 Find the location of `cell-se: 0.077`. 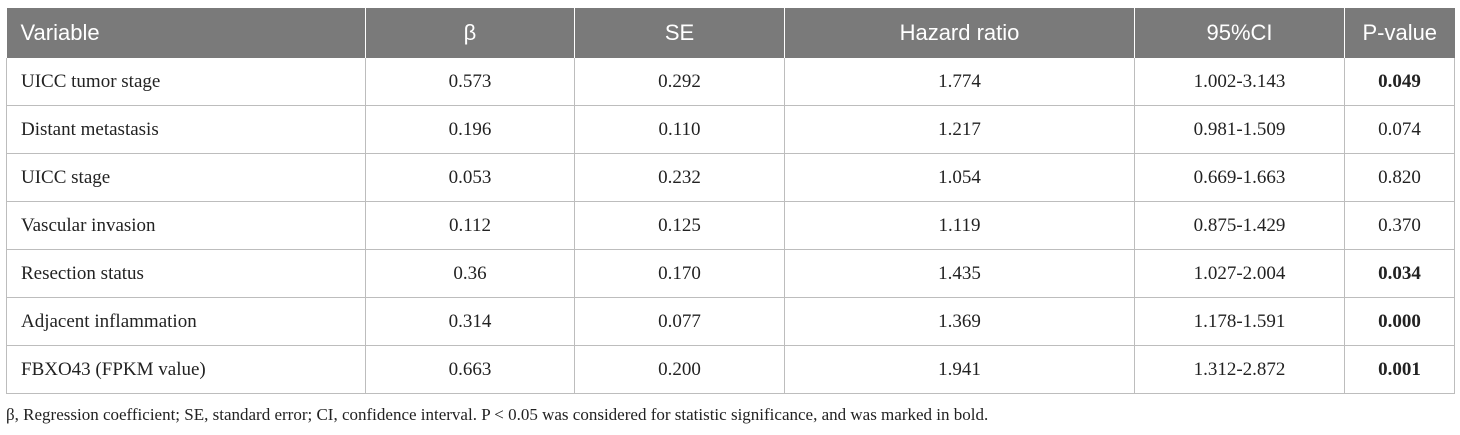

cell-se: 0.077 is located at coordinates (679, 321).